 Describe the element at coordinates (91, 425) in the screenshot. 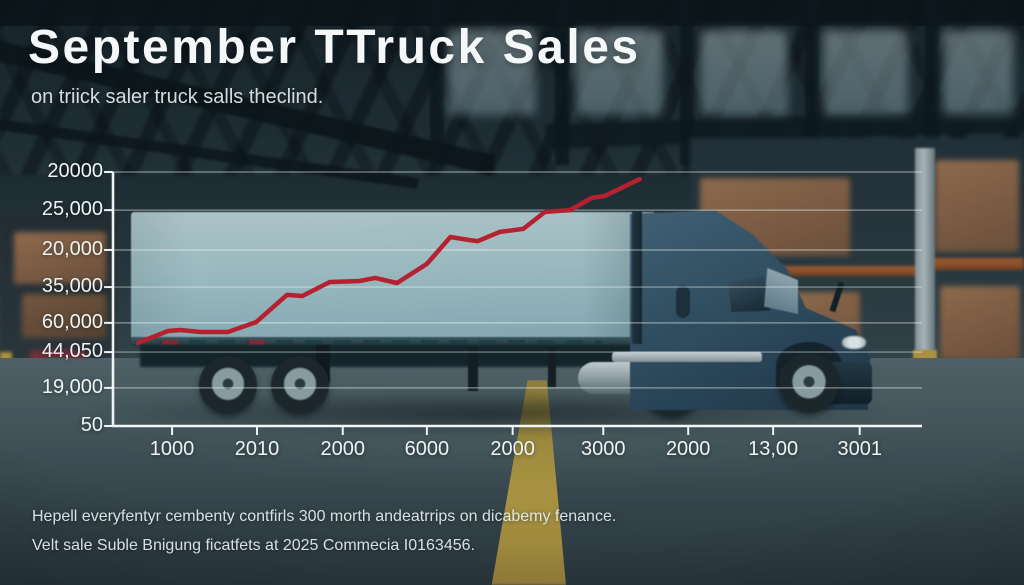

I see `y-tick-label: 50` at that location.